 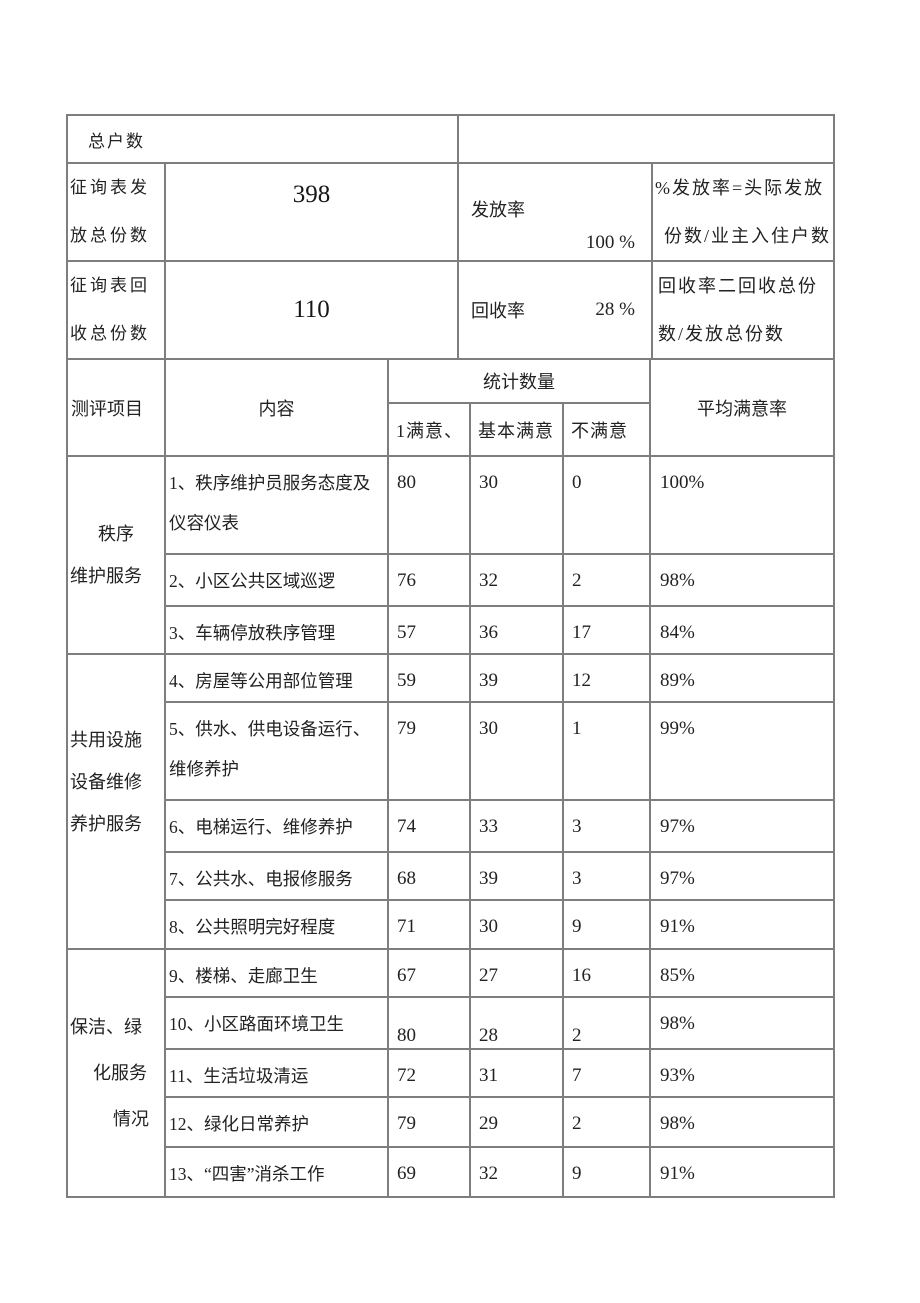 I want to click on collect-rate-cell: 回收率 28 %, so click(x=555, y=310).